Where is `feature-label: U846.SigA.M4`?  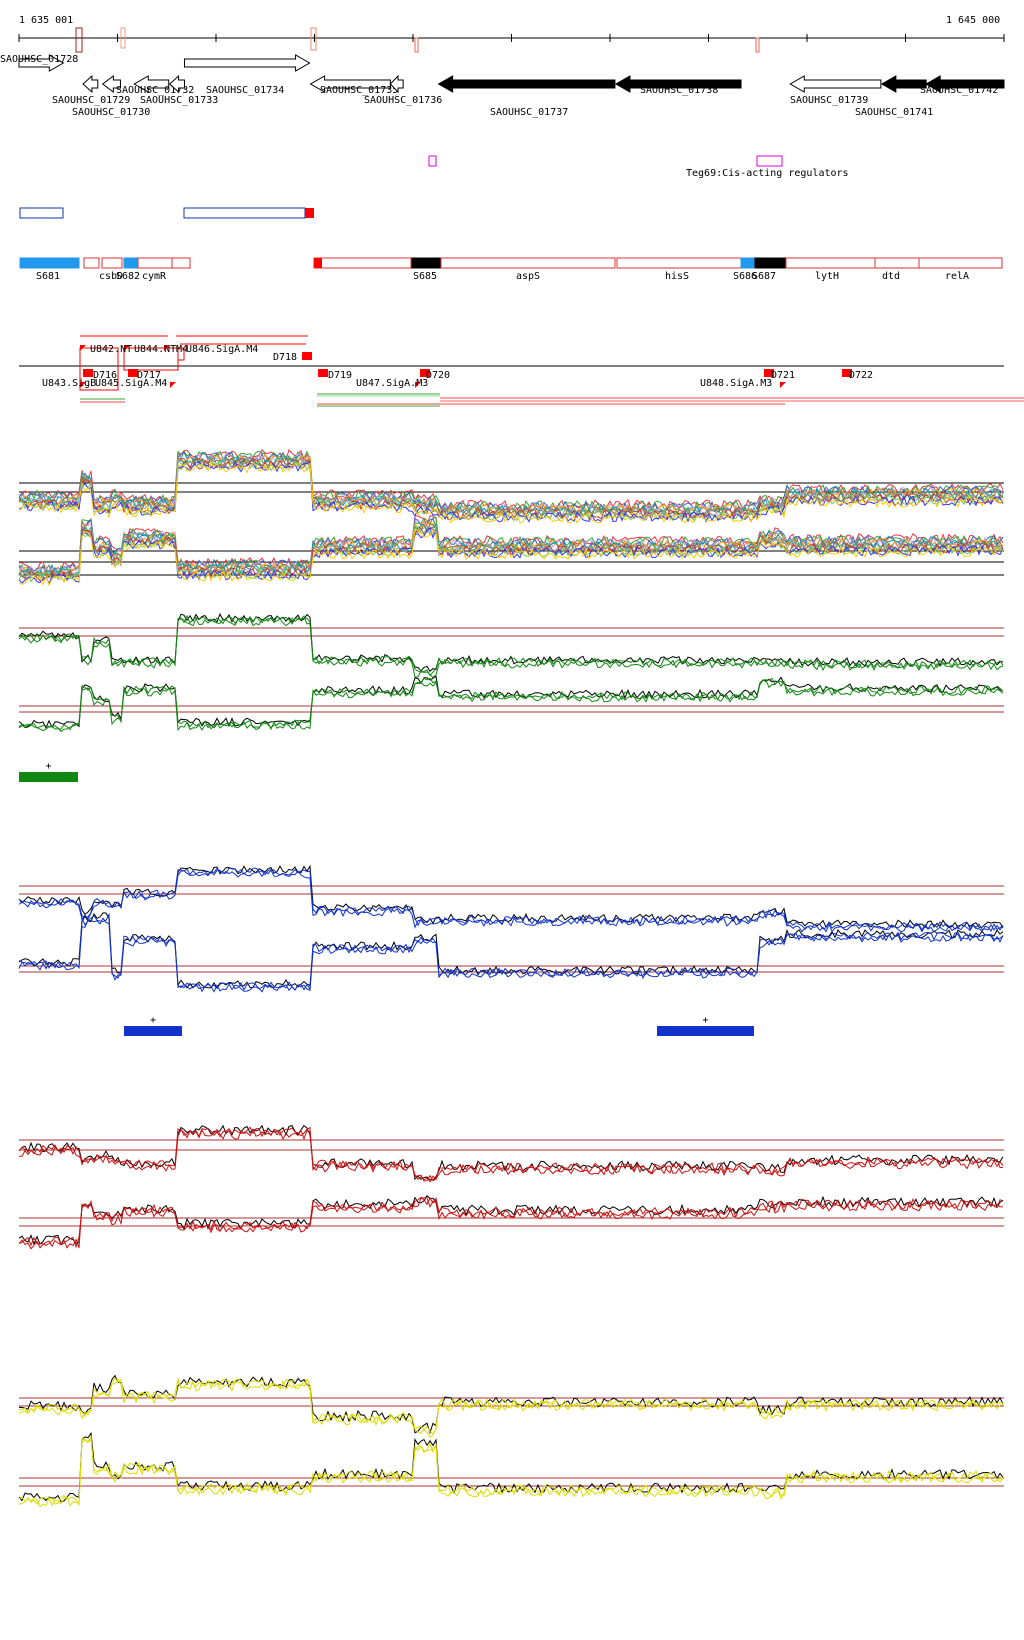
feature-label: U846.SigA.M4 is located at coordinates (222, 349).